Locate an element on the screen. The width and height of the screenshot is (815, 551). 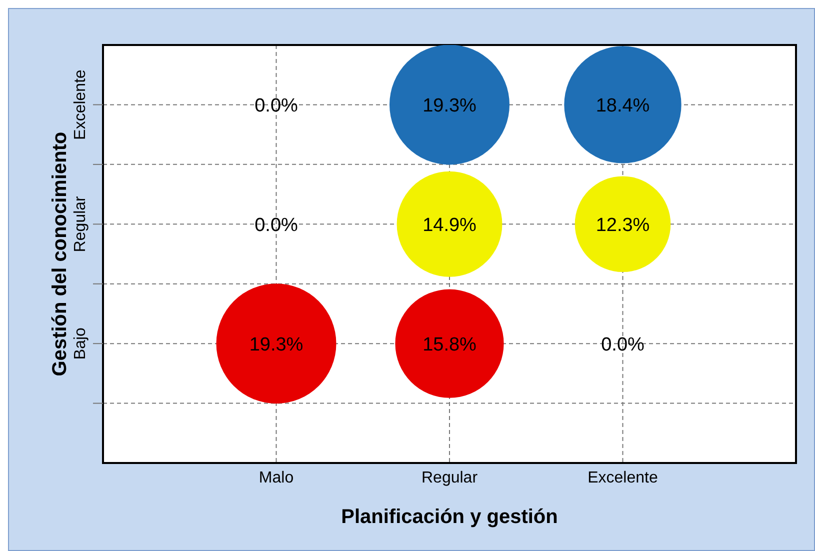
x-tick-label: Malo is located at coordinates (276, 477).